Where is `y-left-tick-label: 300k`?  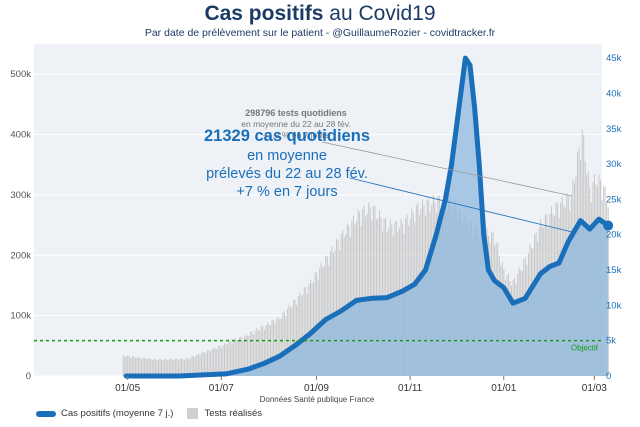
y-left-tick-label: 300k is located at coordinates (20, 195).